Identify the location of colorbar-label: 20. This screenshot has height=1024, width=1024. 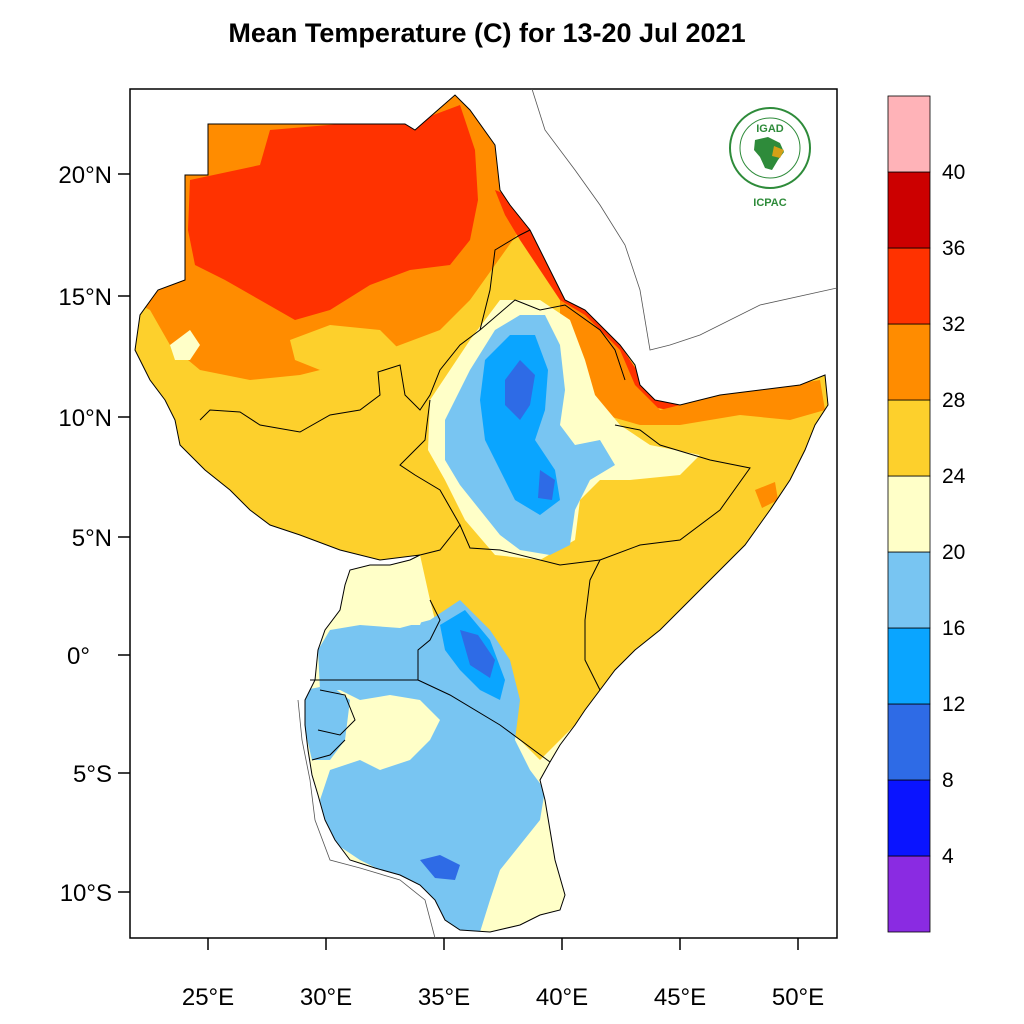
(953, 552).